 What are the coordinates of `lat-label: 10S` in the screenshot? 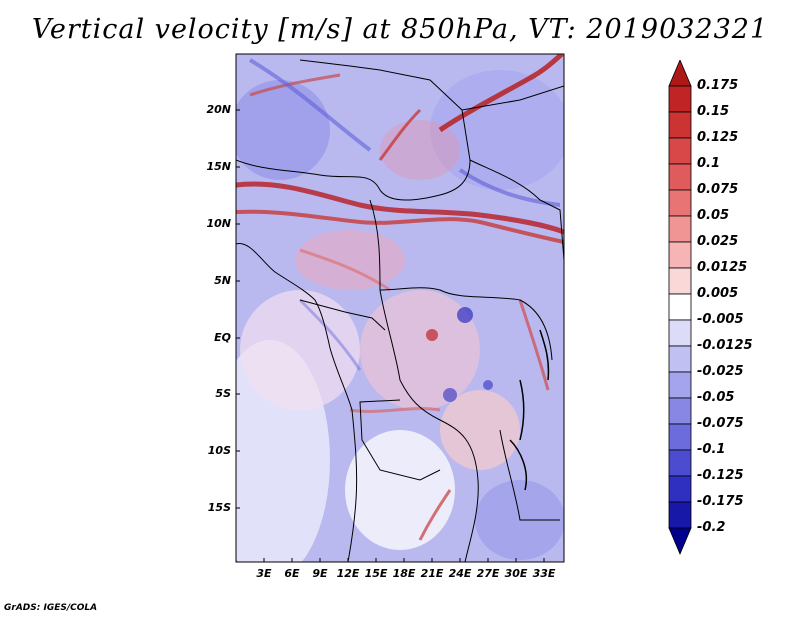 It's located at (219, 450).